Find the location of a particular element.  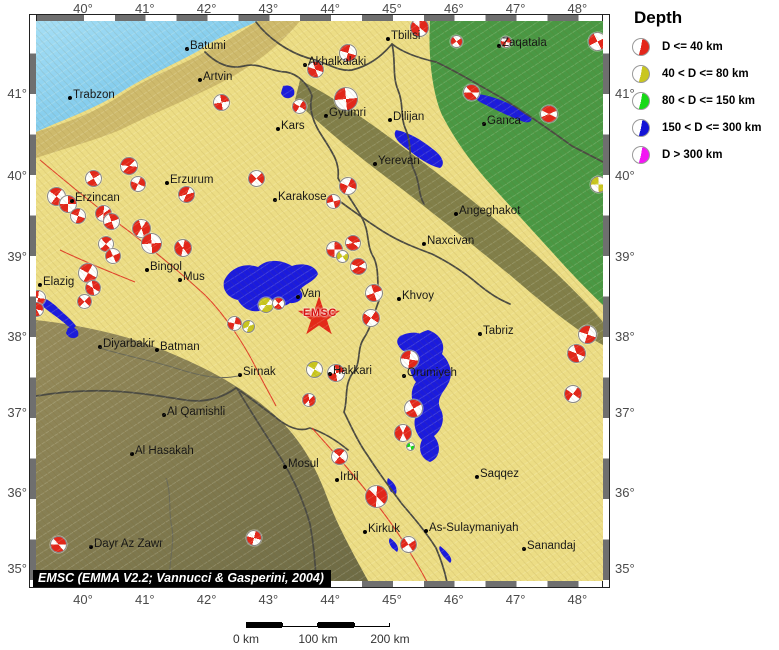

axis-label-right: 38° is located at coordinates (625, 336).